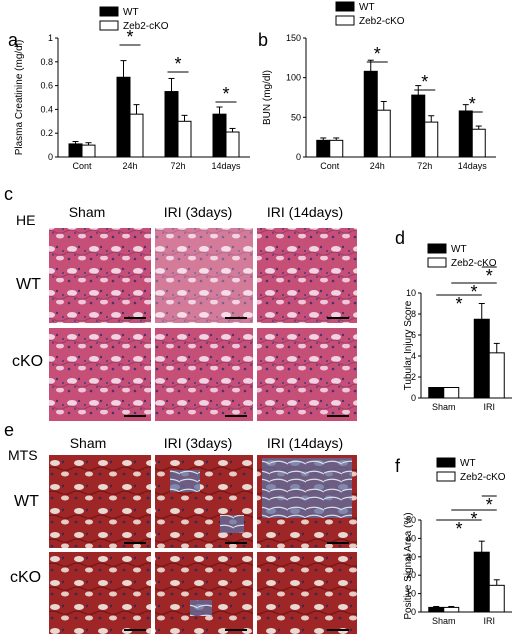 The width and height of the screenshot is (520, 638). I want to click on y-tick-label: 40, so click(411, 538).